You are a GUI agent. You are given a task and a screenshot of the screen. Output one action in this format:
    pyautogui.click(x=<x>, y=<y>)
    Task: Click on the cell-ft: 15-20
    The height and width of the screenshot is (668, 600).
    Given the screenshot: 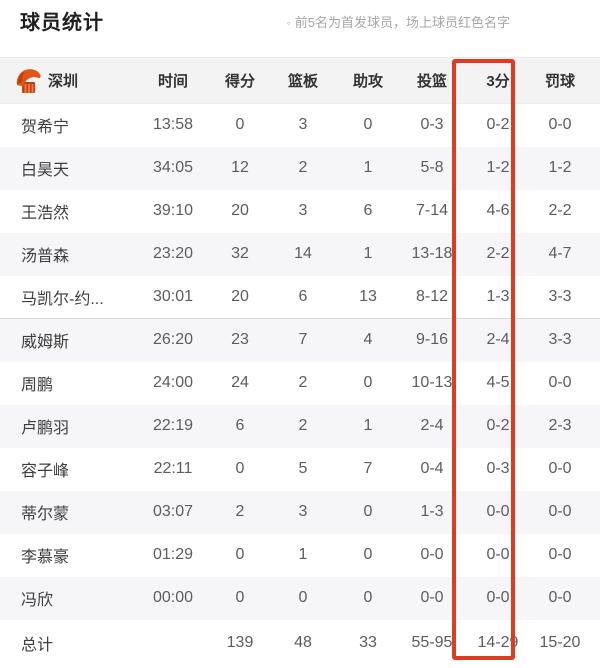 What is the action you would take?
    pyautogui.click(x=560, y=642)
    